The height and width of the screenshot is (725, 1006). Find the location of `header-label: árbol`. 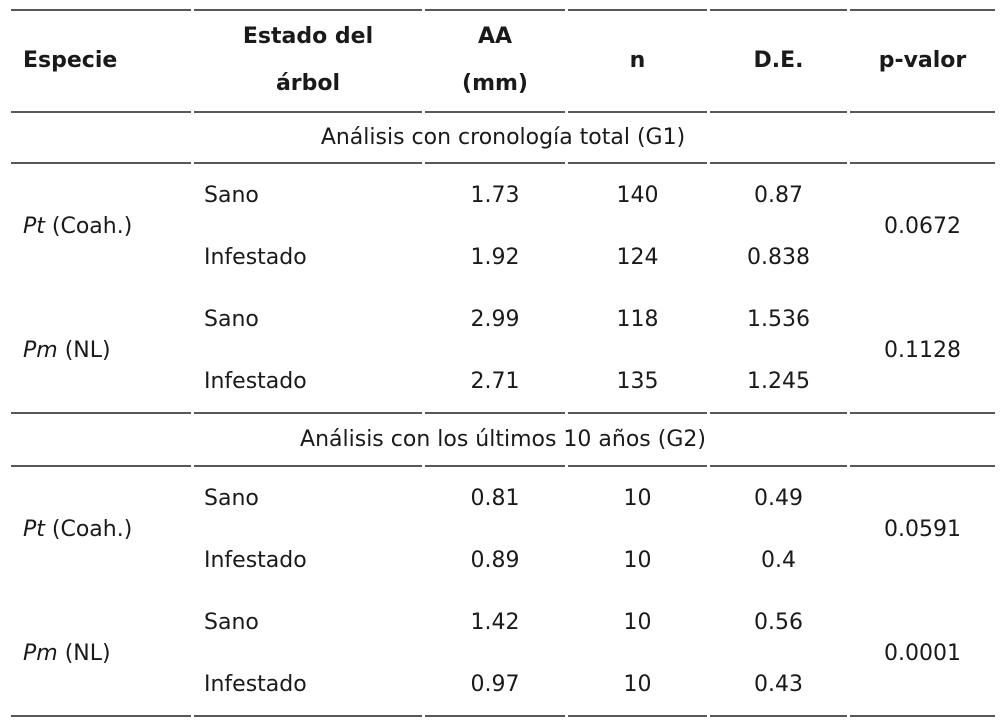

header-label: árbol is located at coordinates (308, 83).